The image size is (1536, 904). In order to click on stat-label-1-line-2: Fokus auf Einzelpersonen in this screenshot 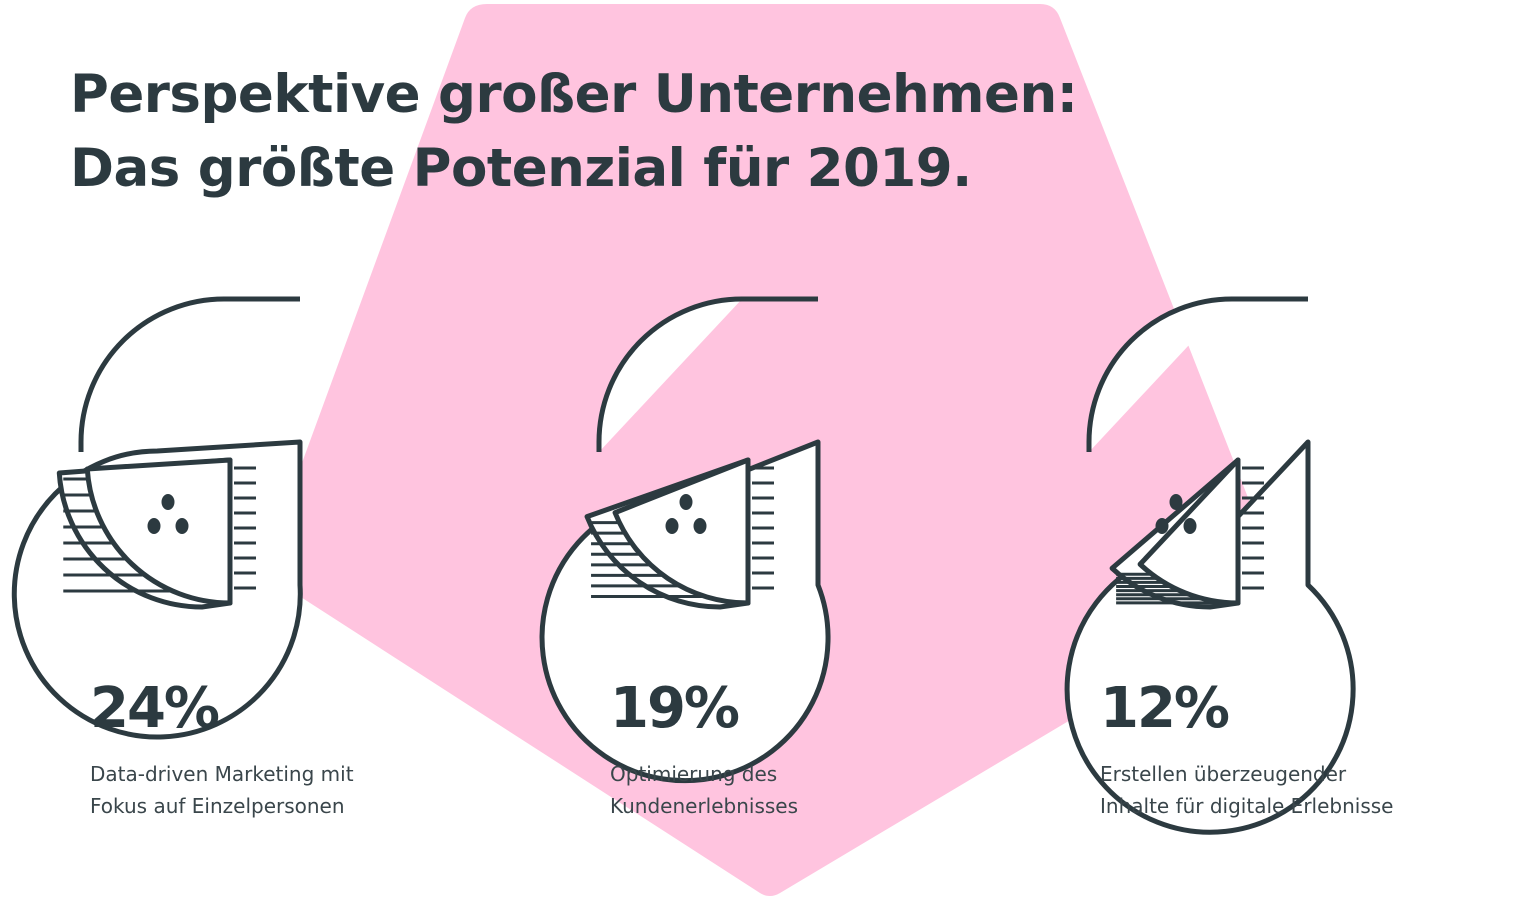, I will do `click(217, 806)`.